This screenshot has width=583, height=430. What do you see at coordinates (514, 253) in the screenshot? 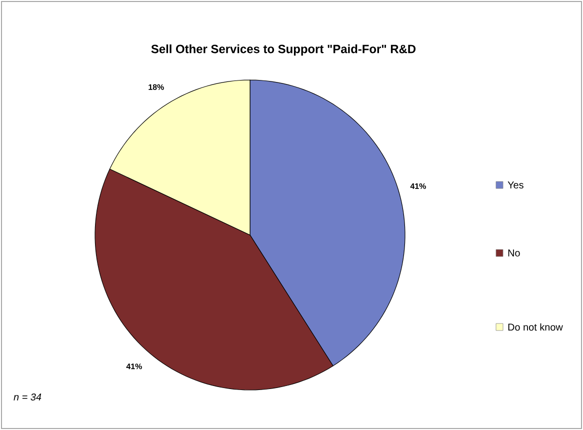
I see `legend-label: No` at bounding box center [514, 253].